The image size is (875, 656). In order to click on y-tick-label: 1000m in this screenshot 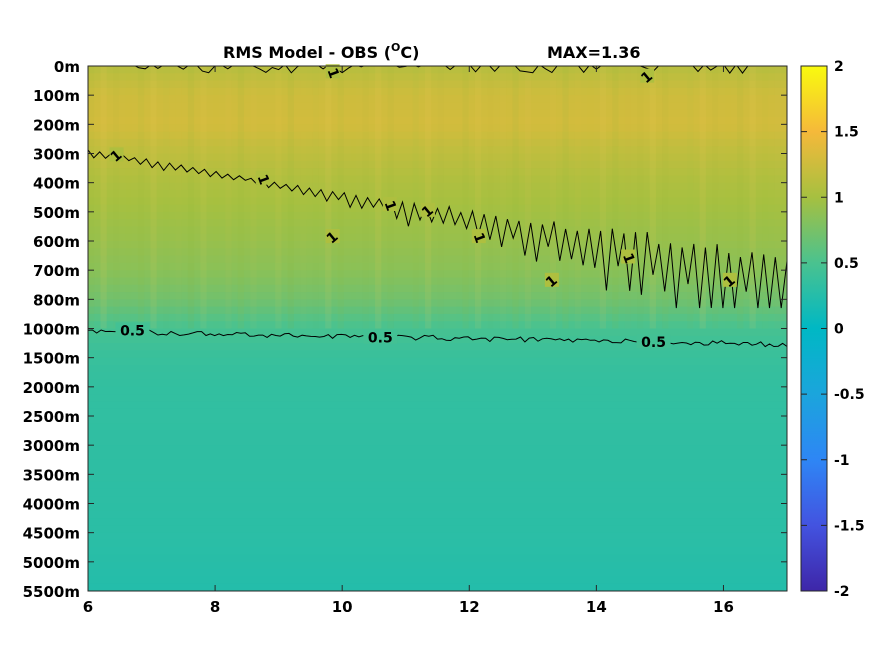, I will do `click(51, 330)`.